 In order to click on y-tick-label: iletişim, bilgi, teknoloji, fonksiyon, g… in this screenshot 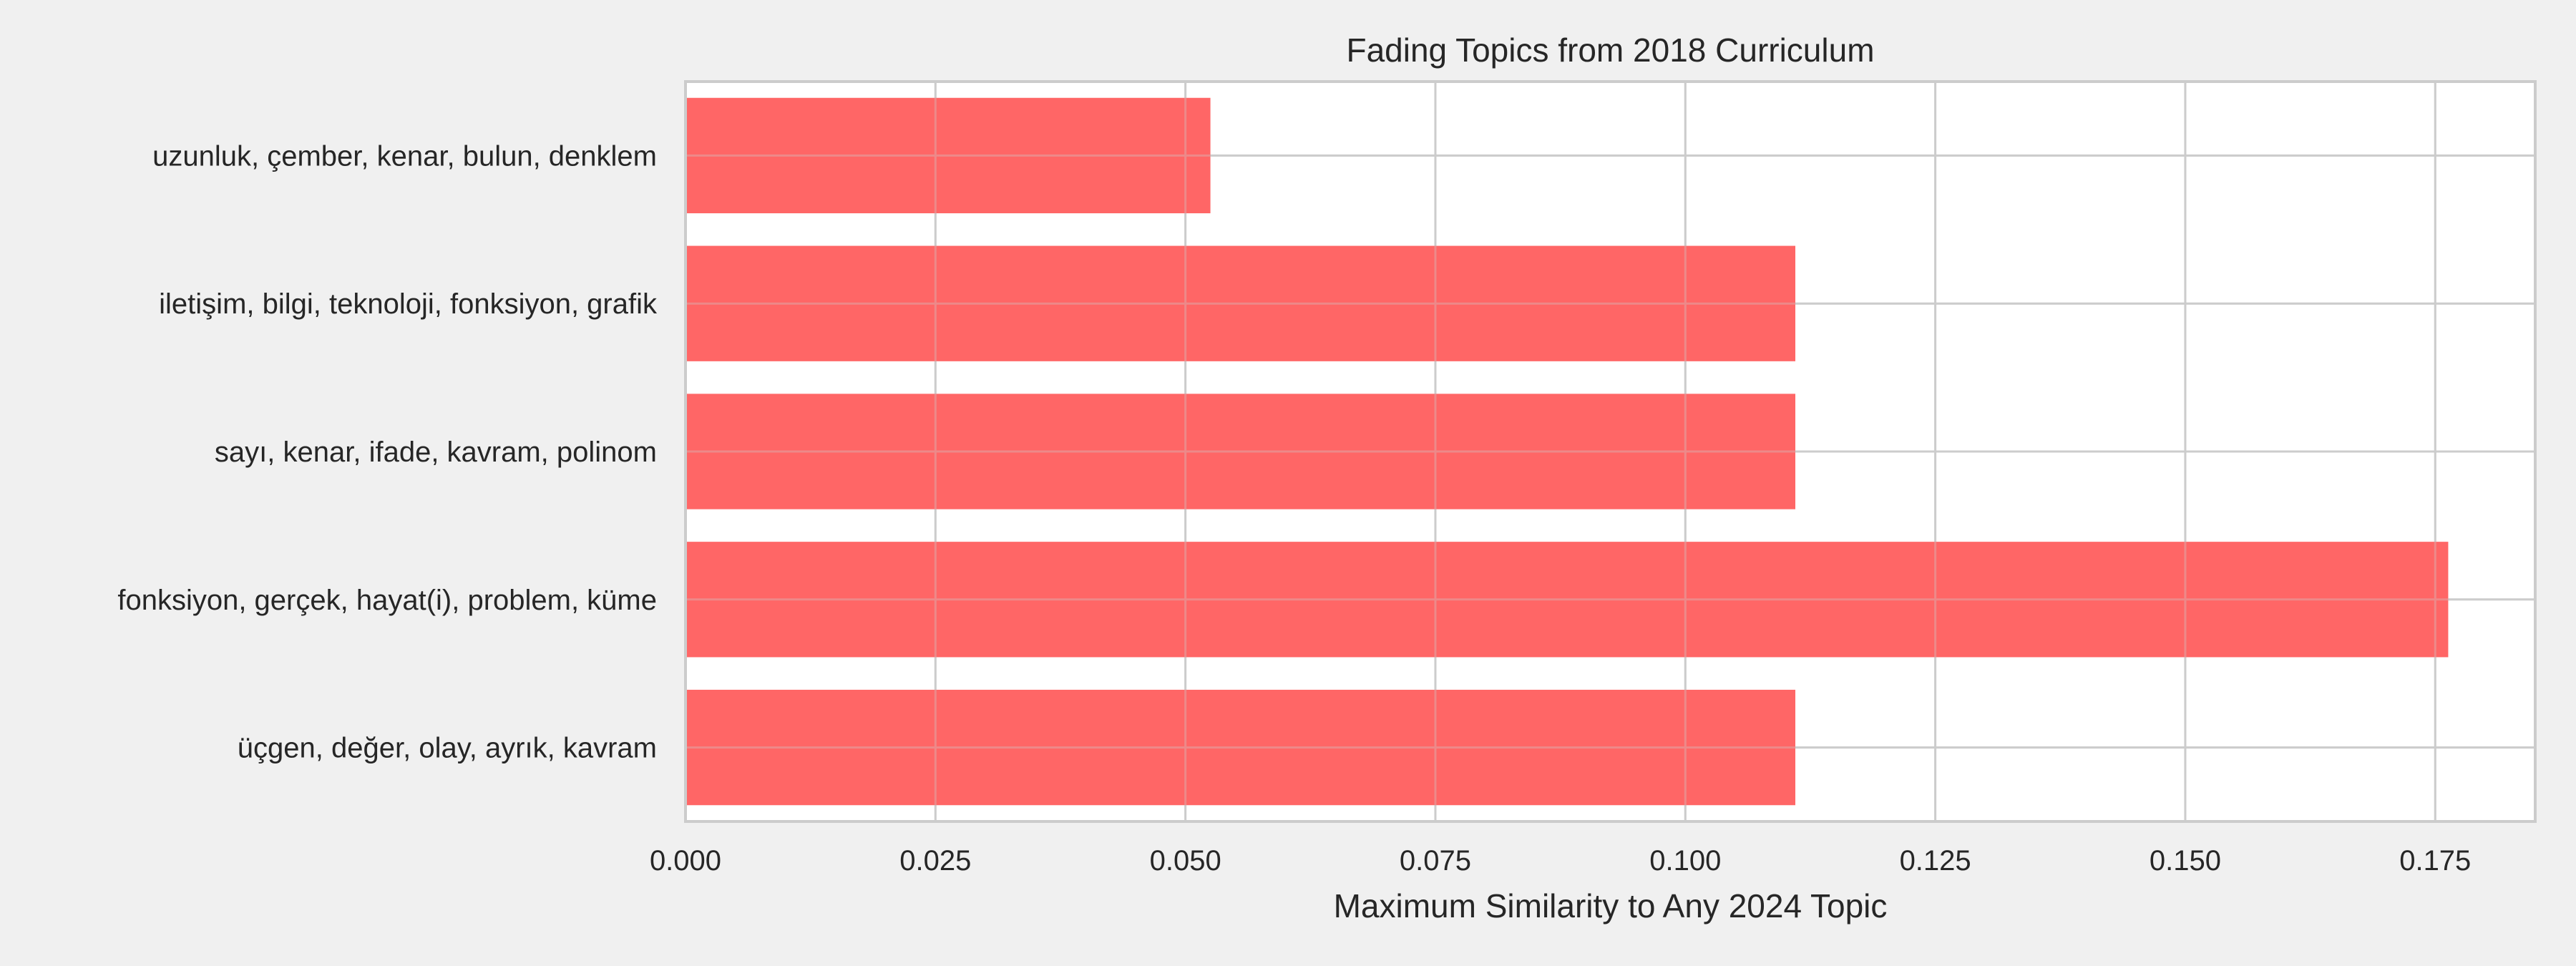, I will do `click(408, 304)`.